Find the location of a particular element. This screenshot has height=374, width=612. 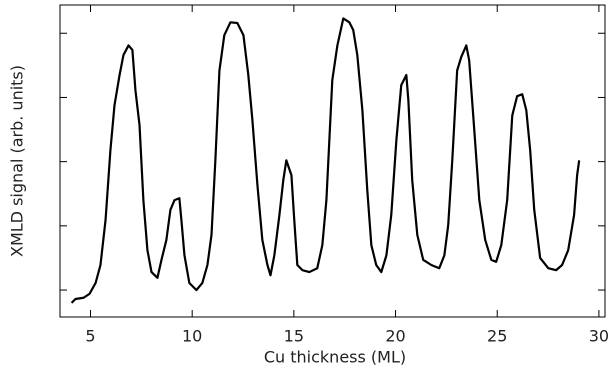

x-tick-label: 15 is located at coordinates (294, 336).